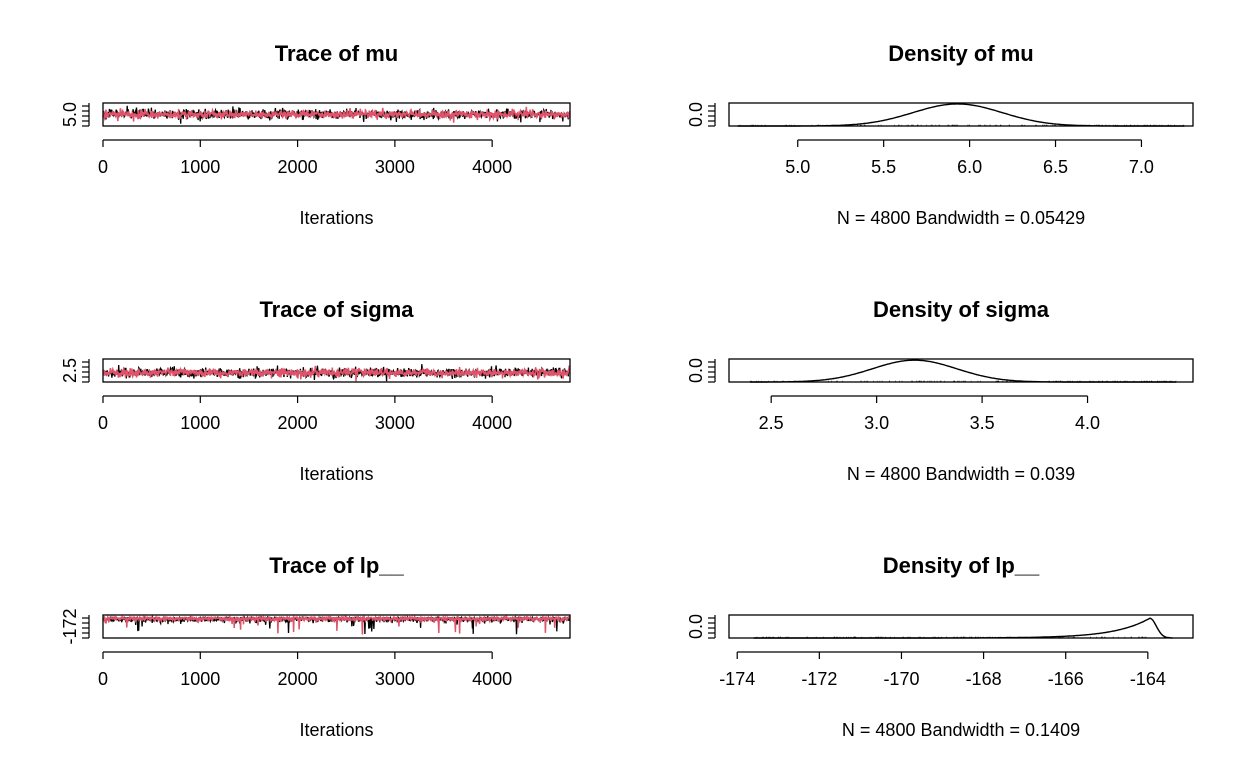  I want to click on x-tick-label: -164, so click(1148, 679).